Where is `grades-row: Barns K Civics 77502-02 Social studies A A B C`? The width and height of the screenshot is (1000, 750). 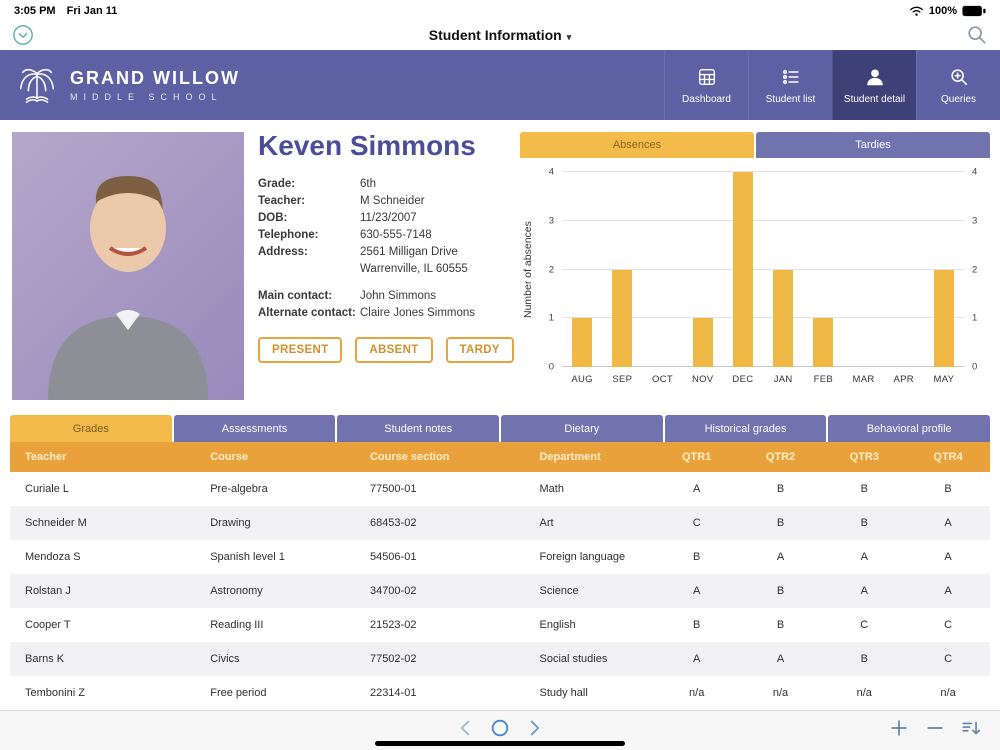
grades-row: Barns K Civics 77502-02 Social studies A A B C is located at coordinates (500, 659).